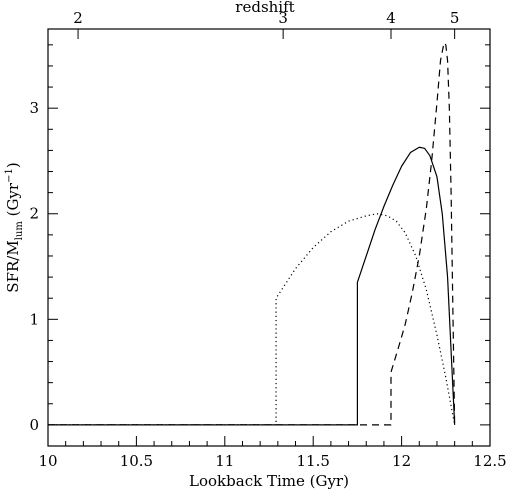 Image resolution: width=509 pixels, height=493 pixels. Describe the element at coordinates (264, 8) in the screenshot. I see `top-axis-title: redshift` at that location.